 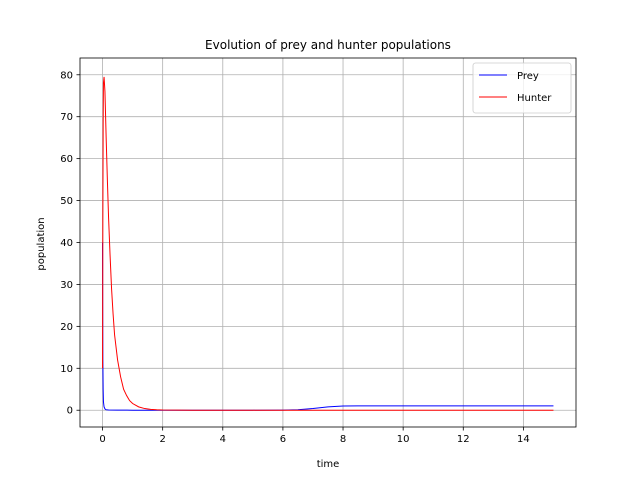 I want to click on y-tick-label: 80, so click(x=66, y=75).